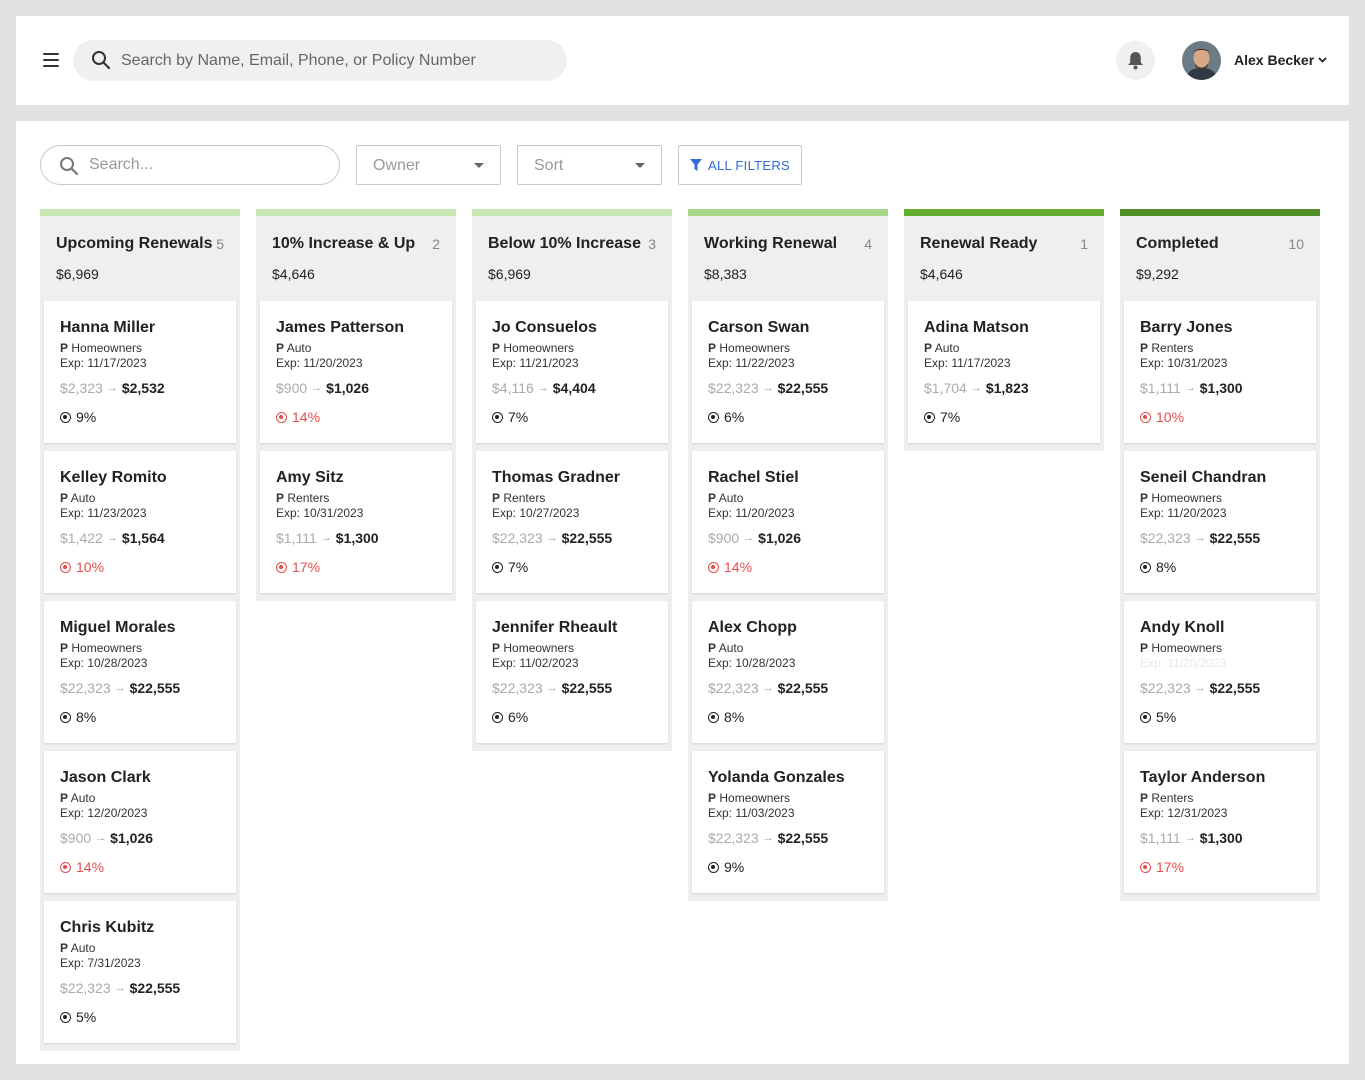 The width and height of the screenshot is (1365, 1080). I want to click on avatar, so click(1201, 60).